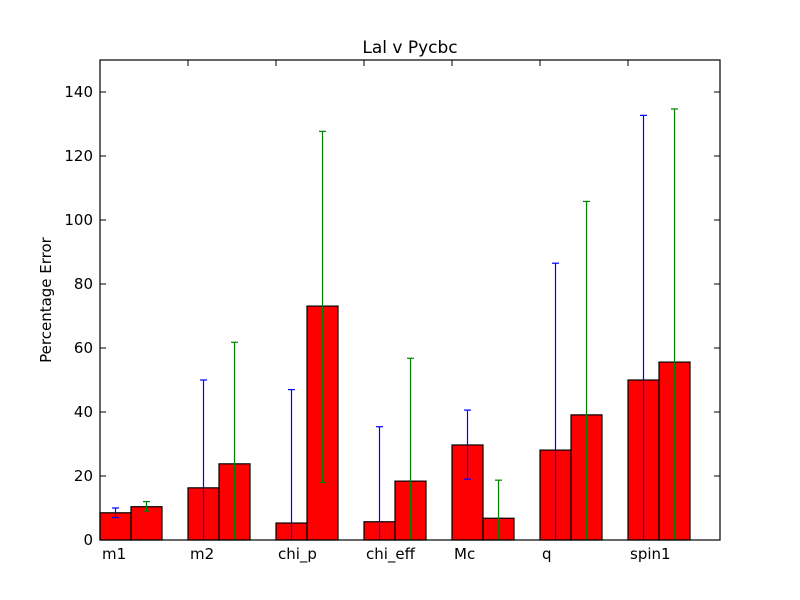 The height and width of the screenshot is (600, 800). What do you see at coordinates (83, 412) in the screenshot?
I see `y-tick-label: 40` at bounding box center [83, 412].